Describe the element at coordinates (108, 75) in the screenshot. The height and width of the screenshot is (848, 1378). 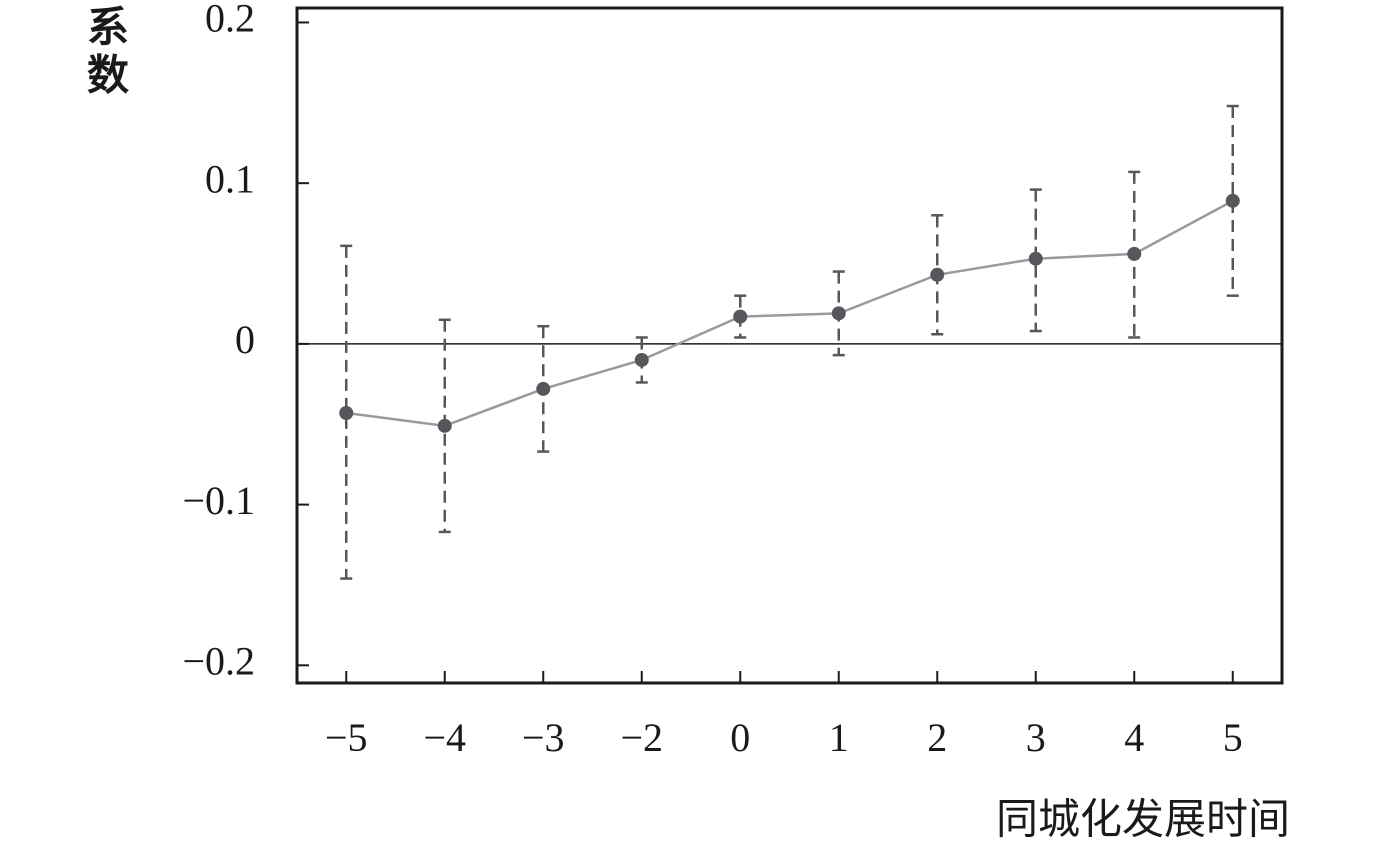
I see `y-axis-label-2: 数` at that location.